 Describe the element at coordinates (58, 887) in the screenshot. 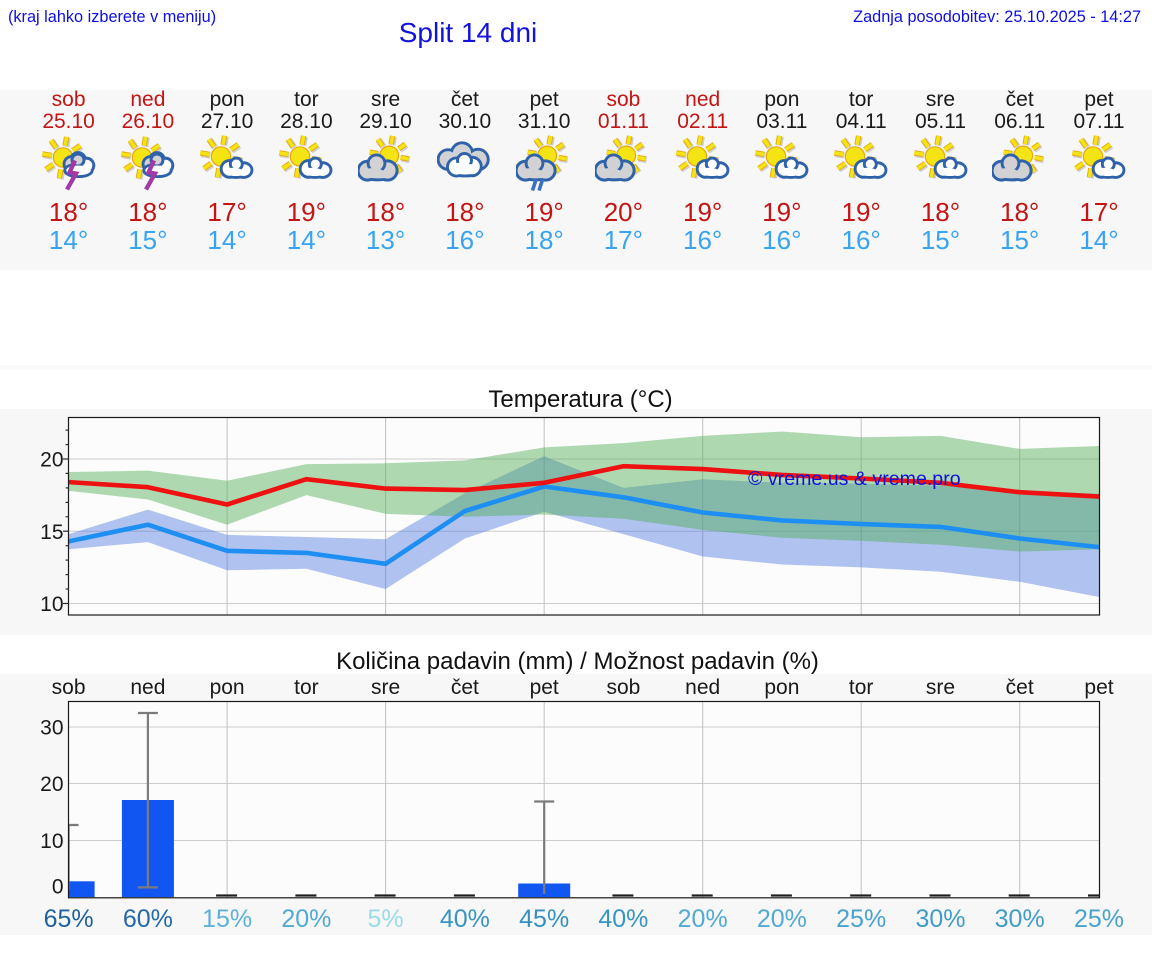

I see `svg-text: 0` at that location.